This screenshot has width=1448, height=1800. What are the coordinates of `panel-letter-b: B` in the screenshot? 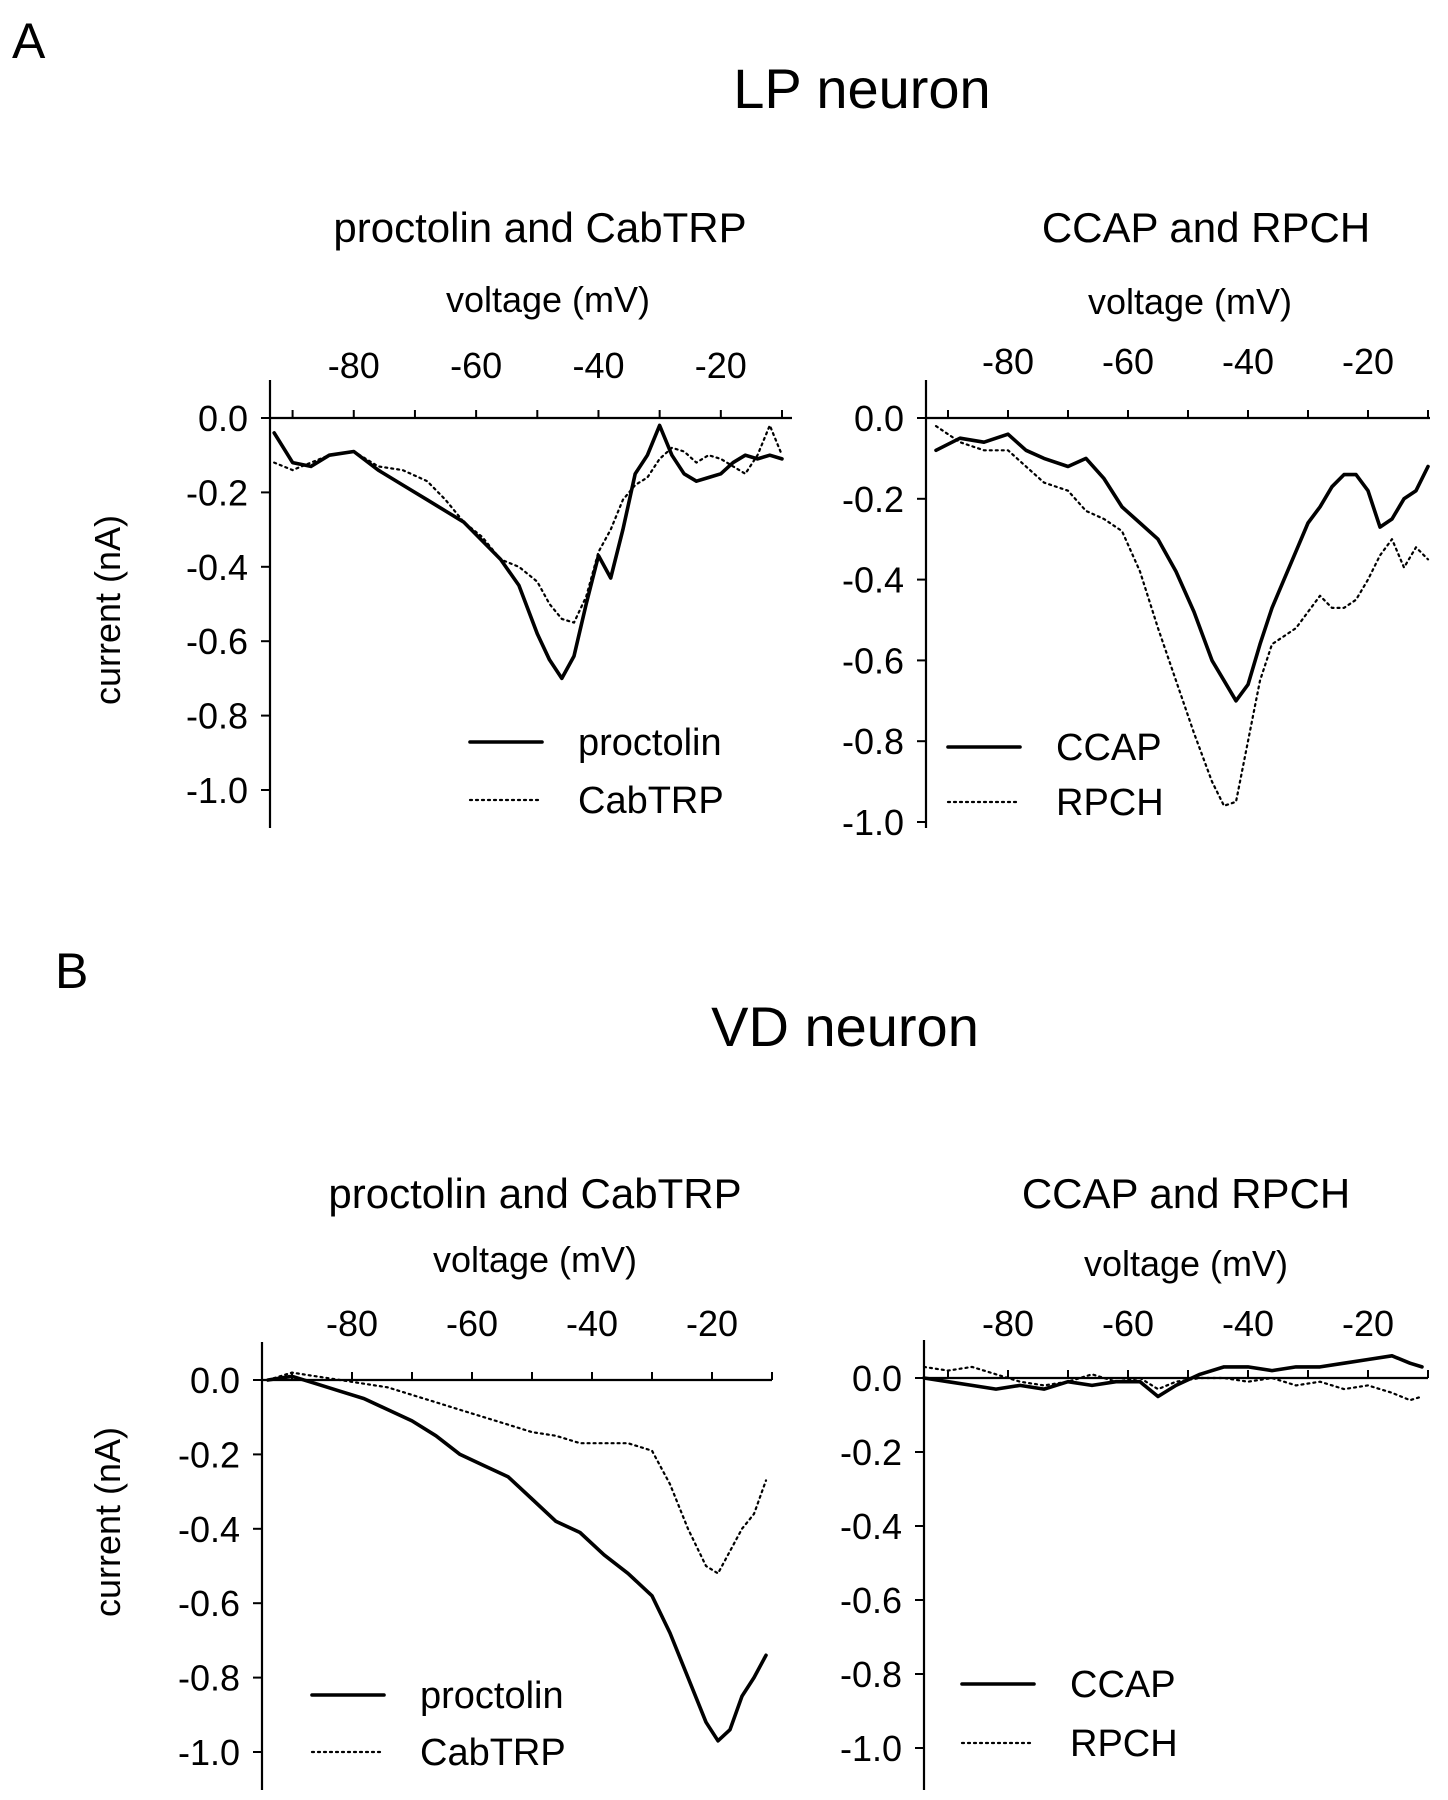 It's located at (71, 971).